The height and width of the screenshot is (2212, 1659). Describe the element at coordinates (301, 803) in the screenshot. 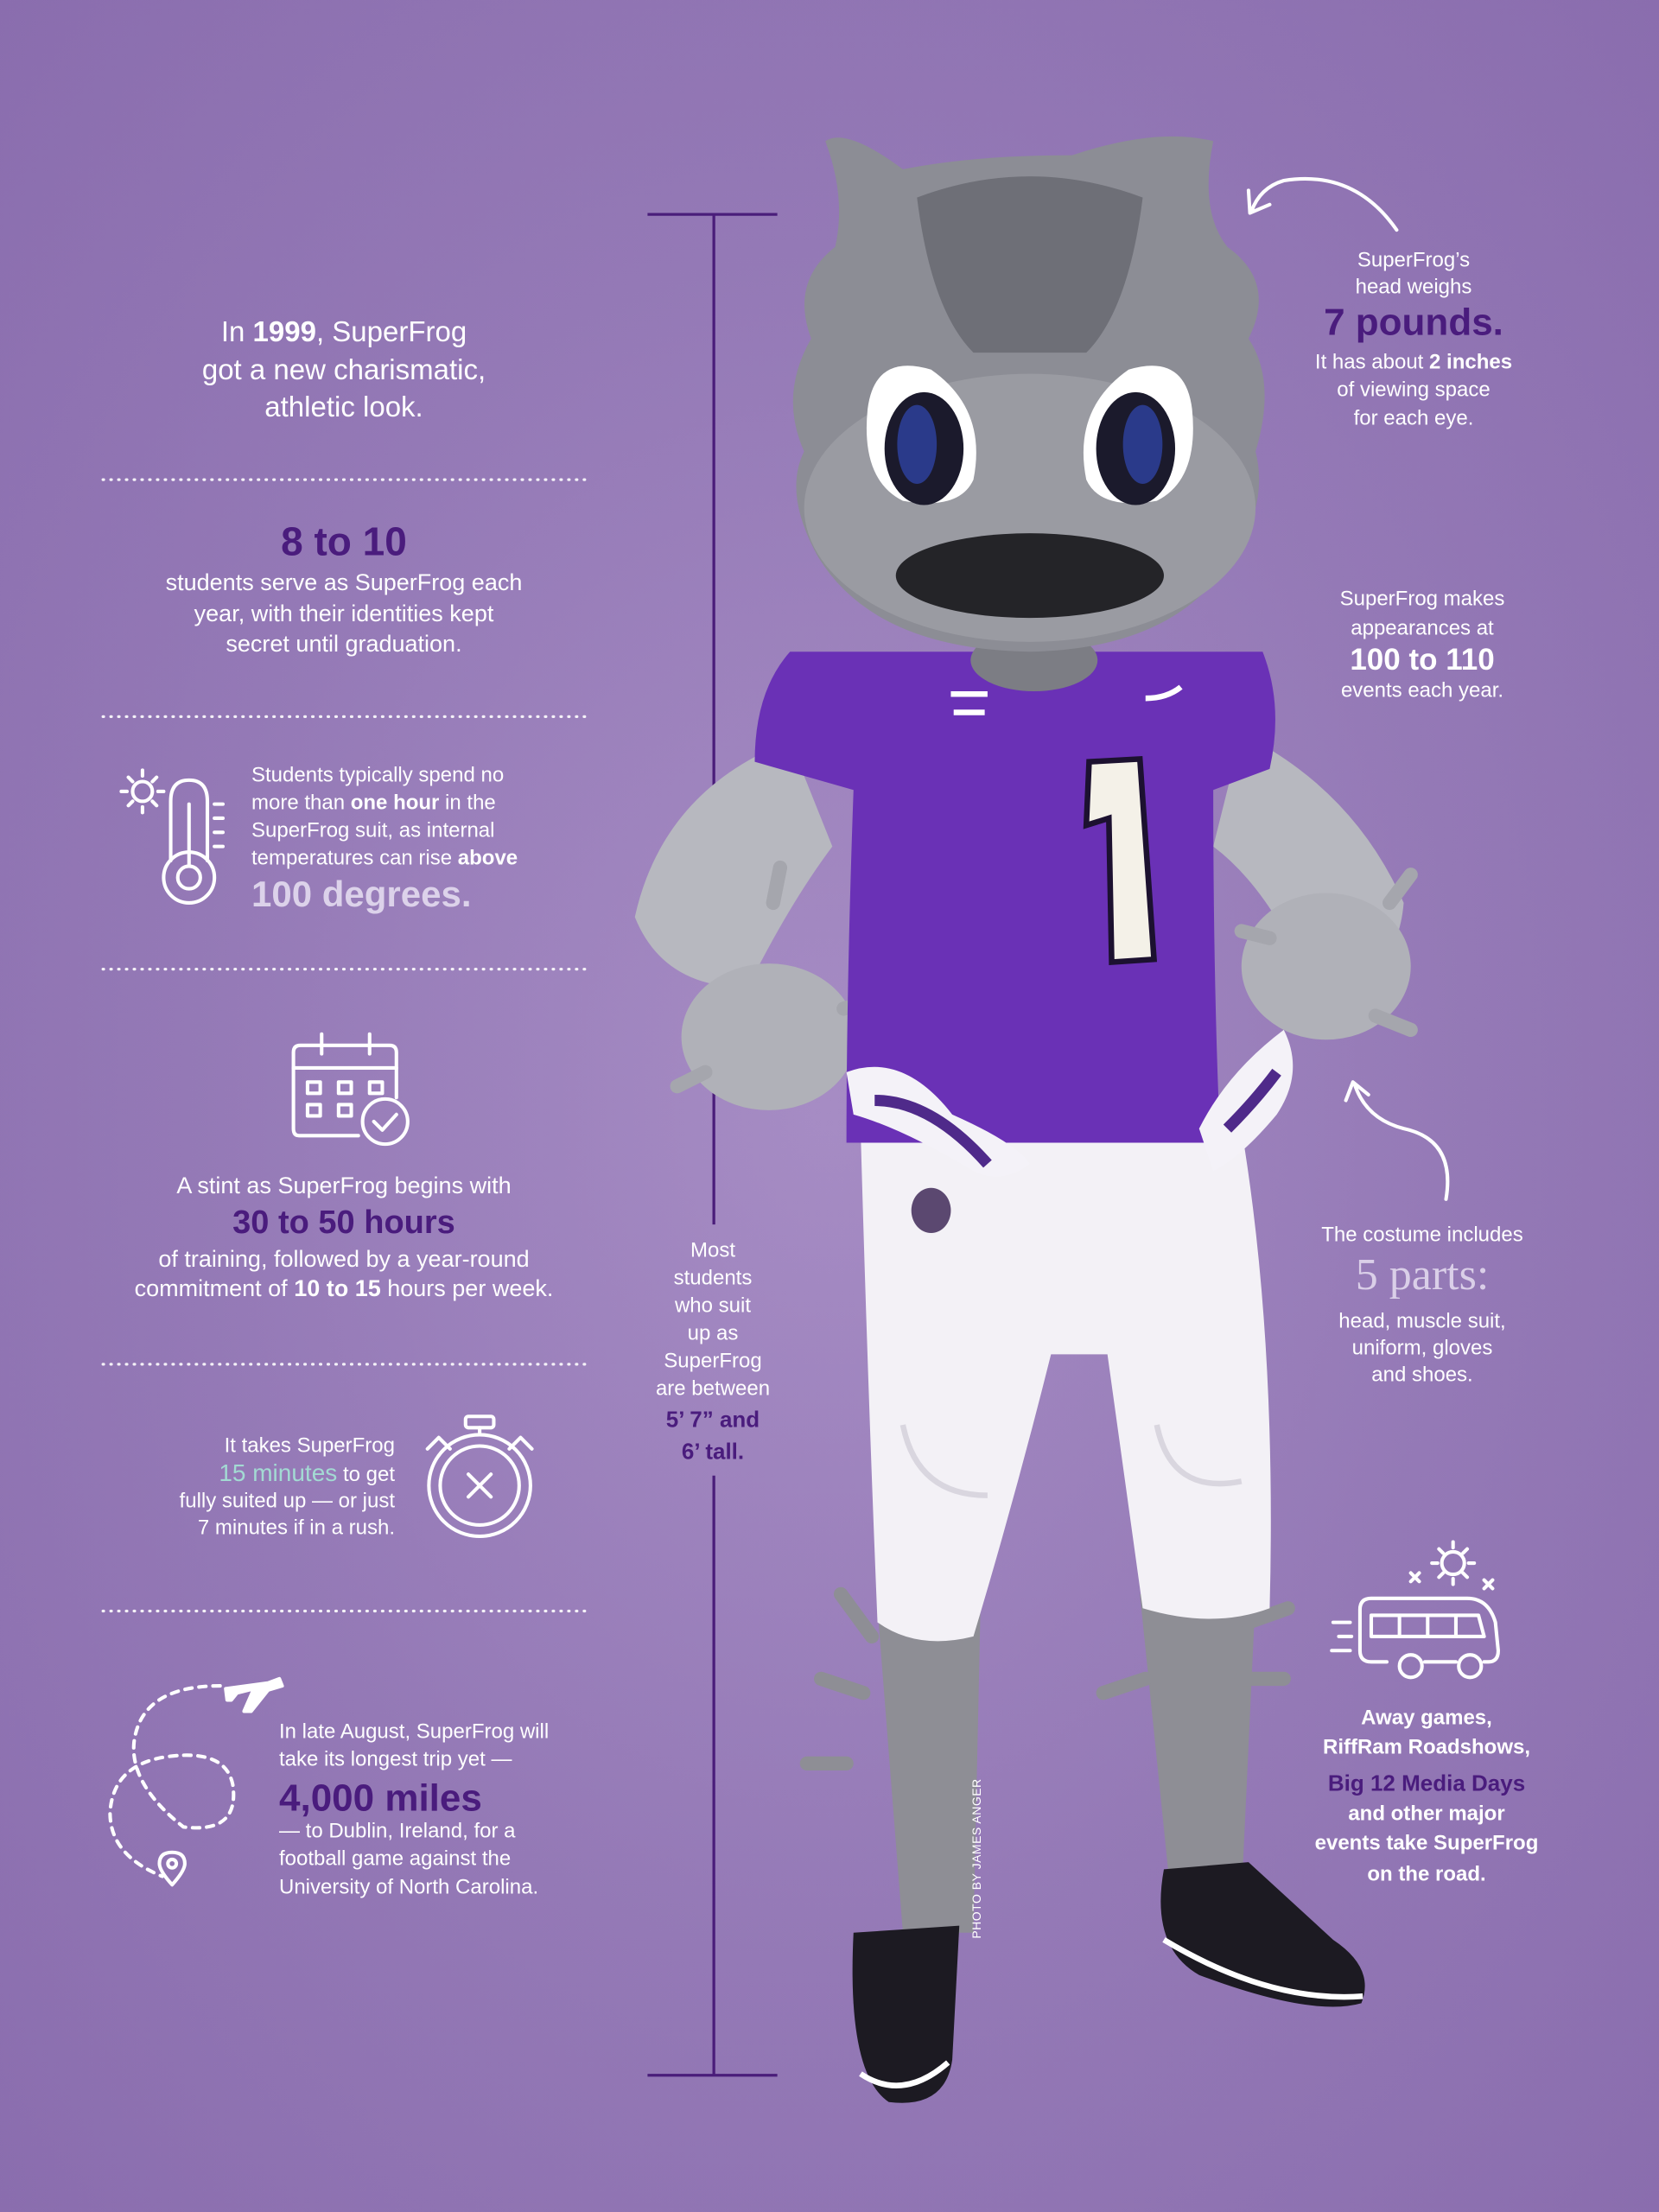

I see `text: more than` at that location.